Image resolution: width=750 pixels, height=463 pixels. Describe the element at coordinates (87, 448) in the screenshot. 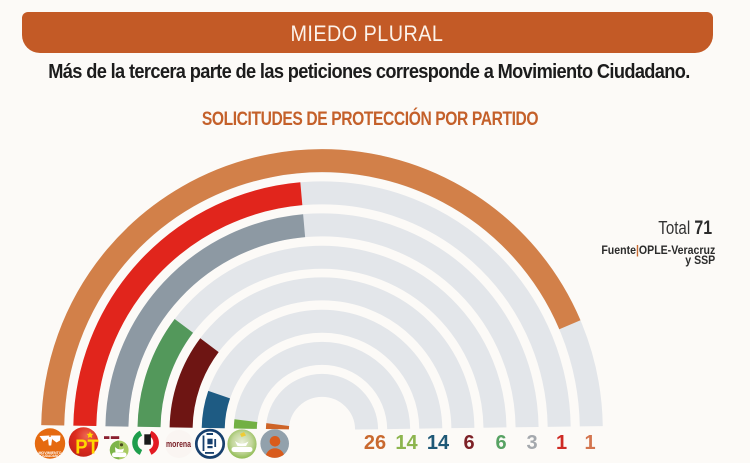

I see `svg-text: PT` at that location.